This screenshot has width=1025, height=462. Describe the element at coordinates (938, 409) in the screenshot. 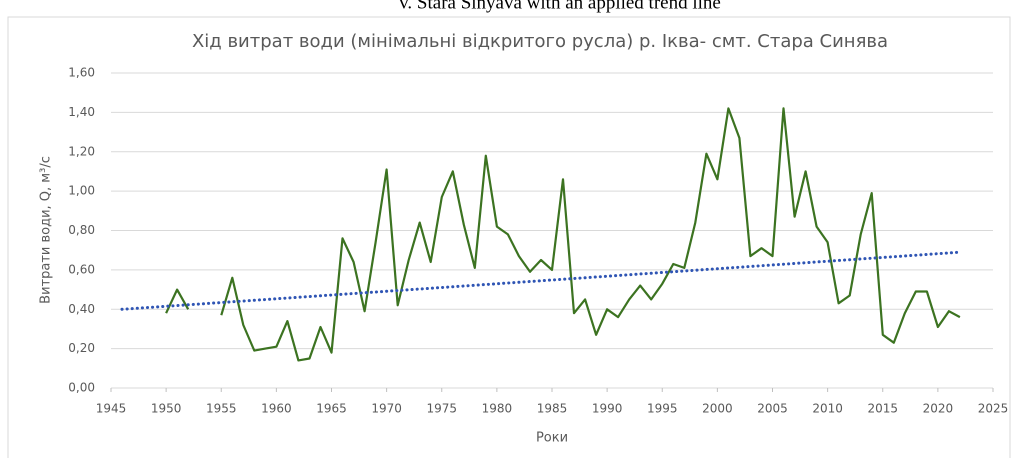

I see `x-tick-label: 2020` at that location.